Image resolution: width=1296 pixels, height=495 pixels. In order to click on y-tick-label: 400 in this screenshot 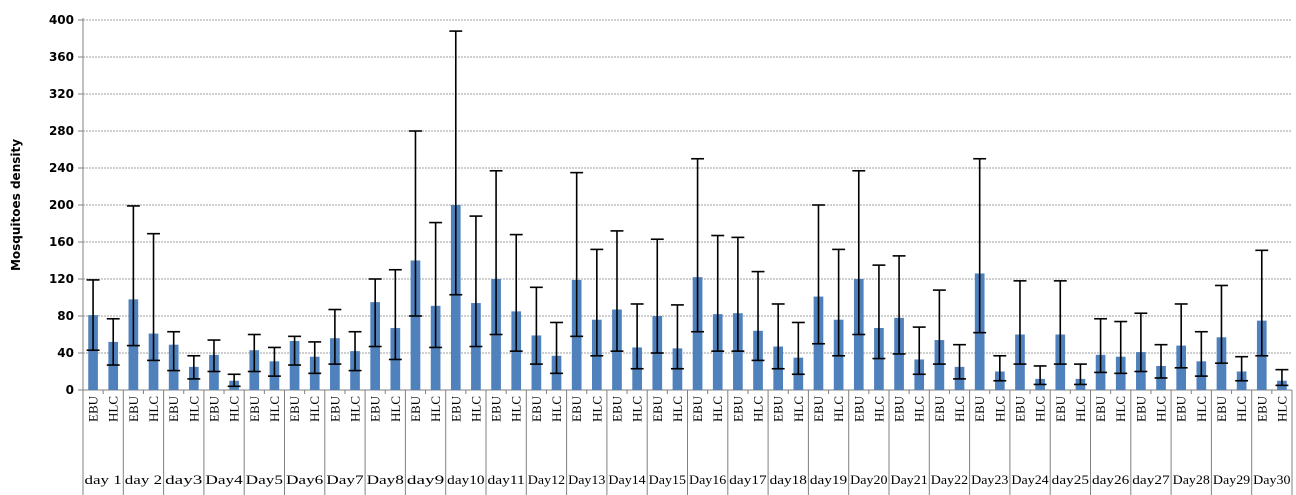, I will do `click(61, 20)`.